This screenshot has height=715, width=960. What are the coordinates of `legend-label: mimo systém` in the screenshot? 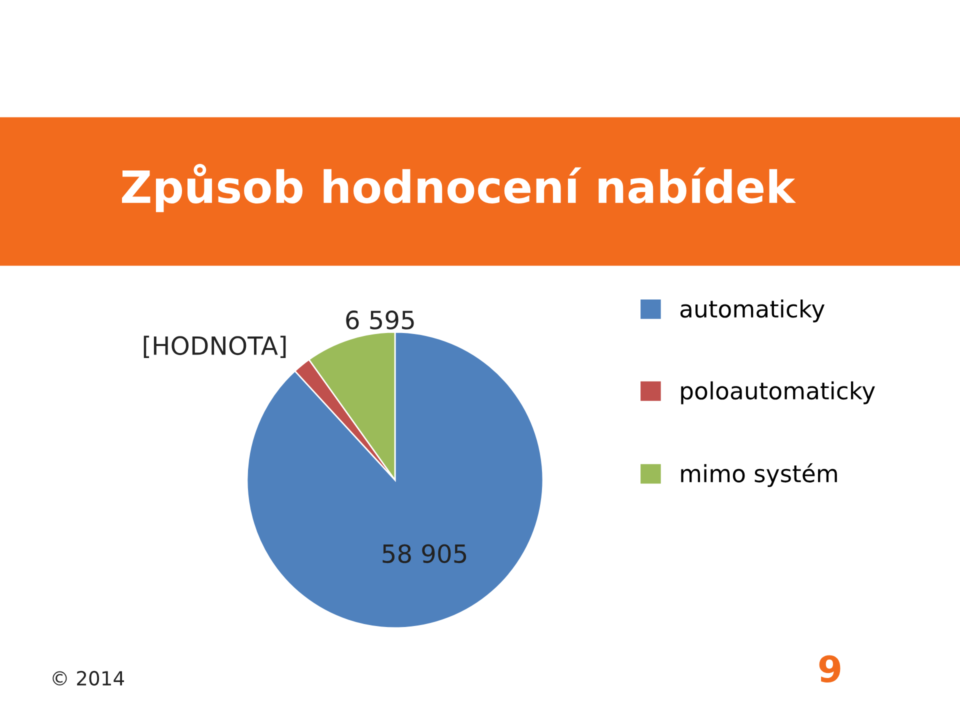 It's located at (759, 475).